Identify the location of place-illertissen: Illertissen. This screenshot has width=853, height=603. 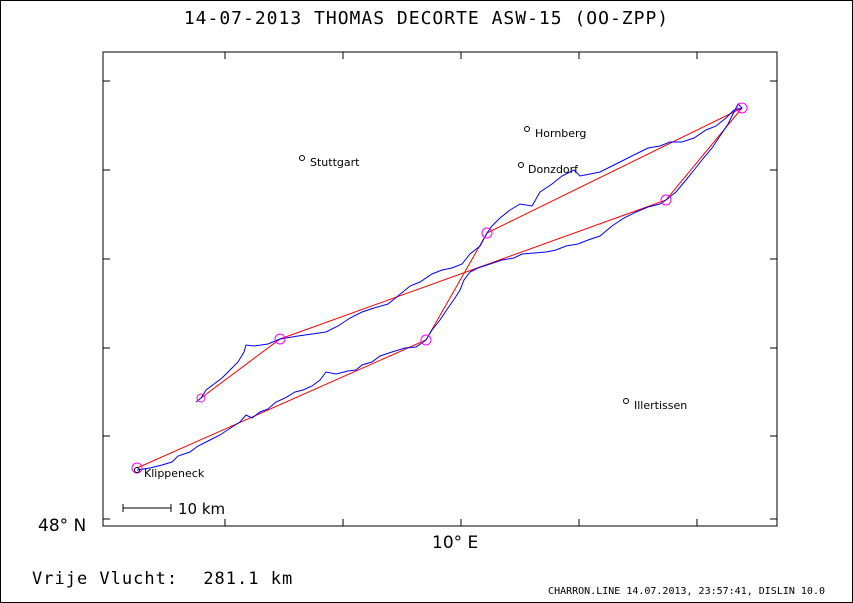
(655, 405).